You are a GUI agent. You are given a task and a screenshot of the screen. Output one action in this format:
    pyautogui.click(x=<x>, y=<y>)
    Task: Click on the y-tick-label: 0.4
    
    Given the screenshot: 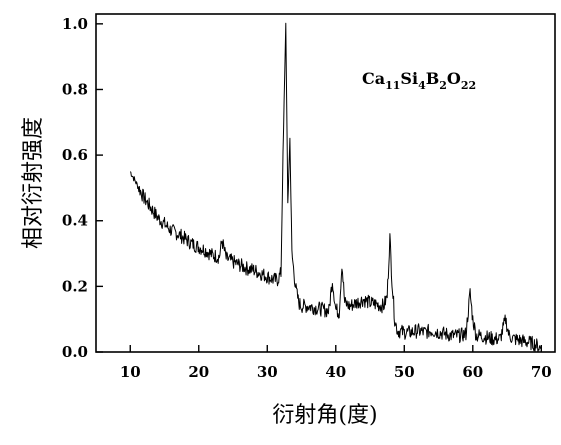 What is the action you would take?
    pyautogui.click(x=75, y=221)
    